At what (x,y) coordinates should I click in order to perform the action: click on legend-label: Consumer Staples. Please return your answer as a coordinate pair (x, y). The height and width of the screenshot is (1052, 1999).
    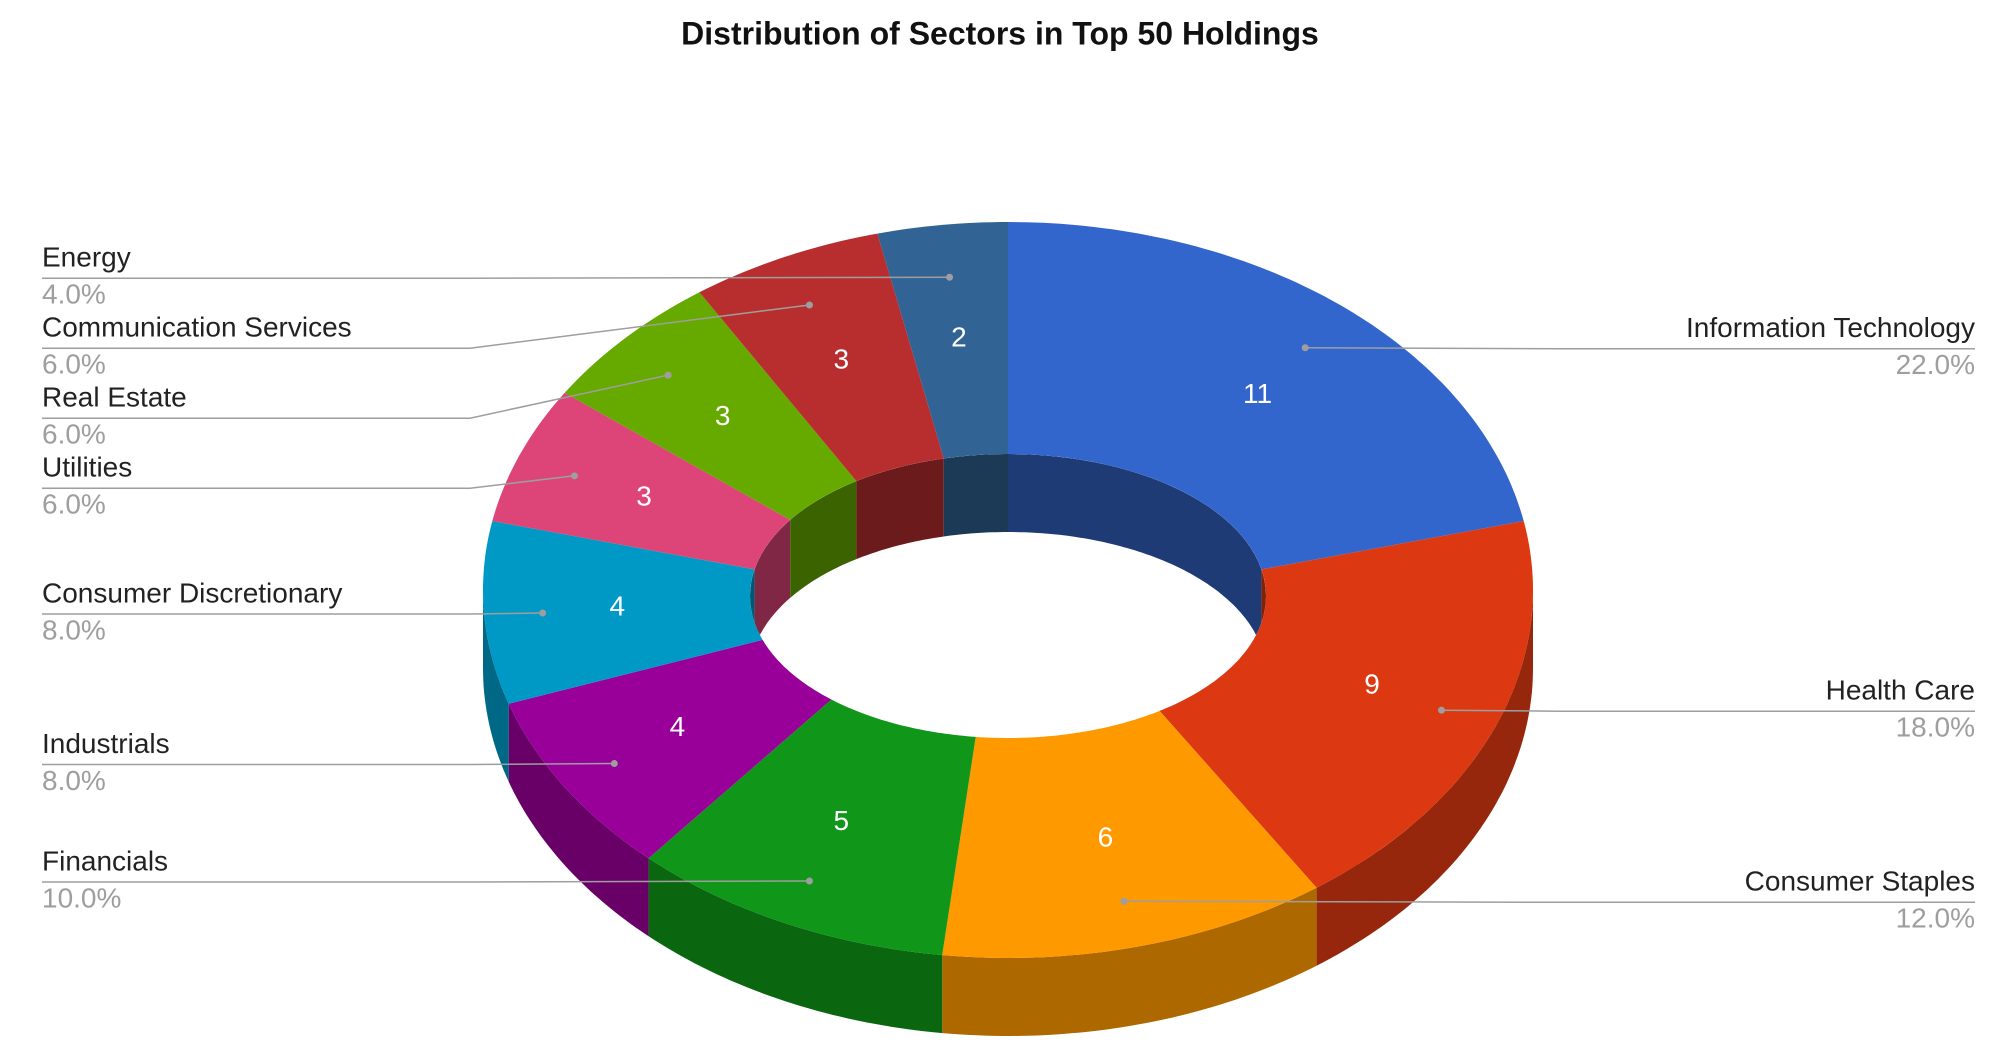
    Looking at the image, I should click on (1860, 881).